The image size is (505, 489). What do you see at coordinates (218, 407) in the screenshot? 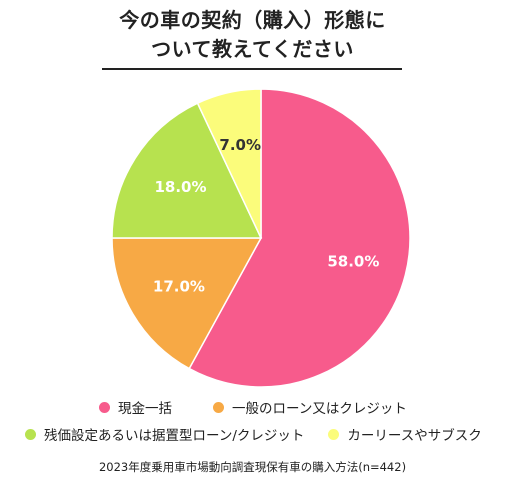
I see `legend-swatch-loan` at bounding box center [218, 407].